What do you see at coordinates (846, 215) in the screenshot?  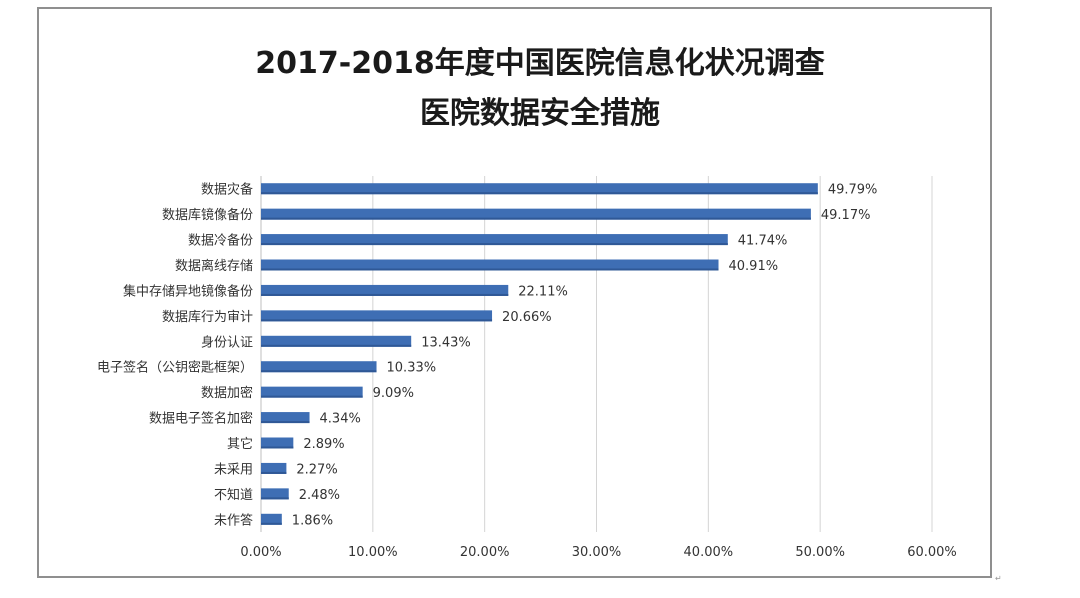 I see `value-label: 49.17%` at bounding box center [846, 215].